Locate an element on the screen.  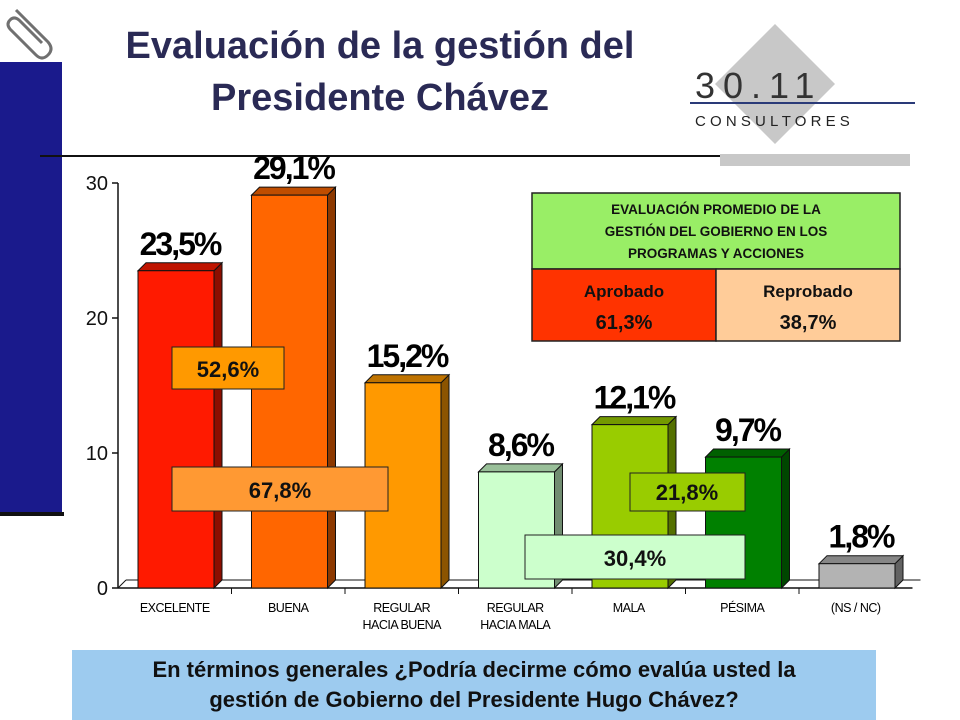
approved-label: Aprobado is located at coordinates (624, 291).